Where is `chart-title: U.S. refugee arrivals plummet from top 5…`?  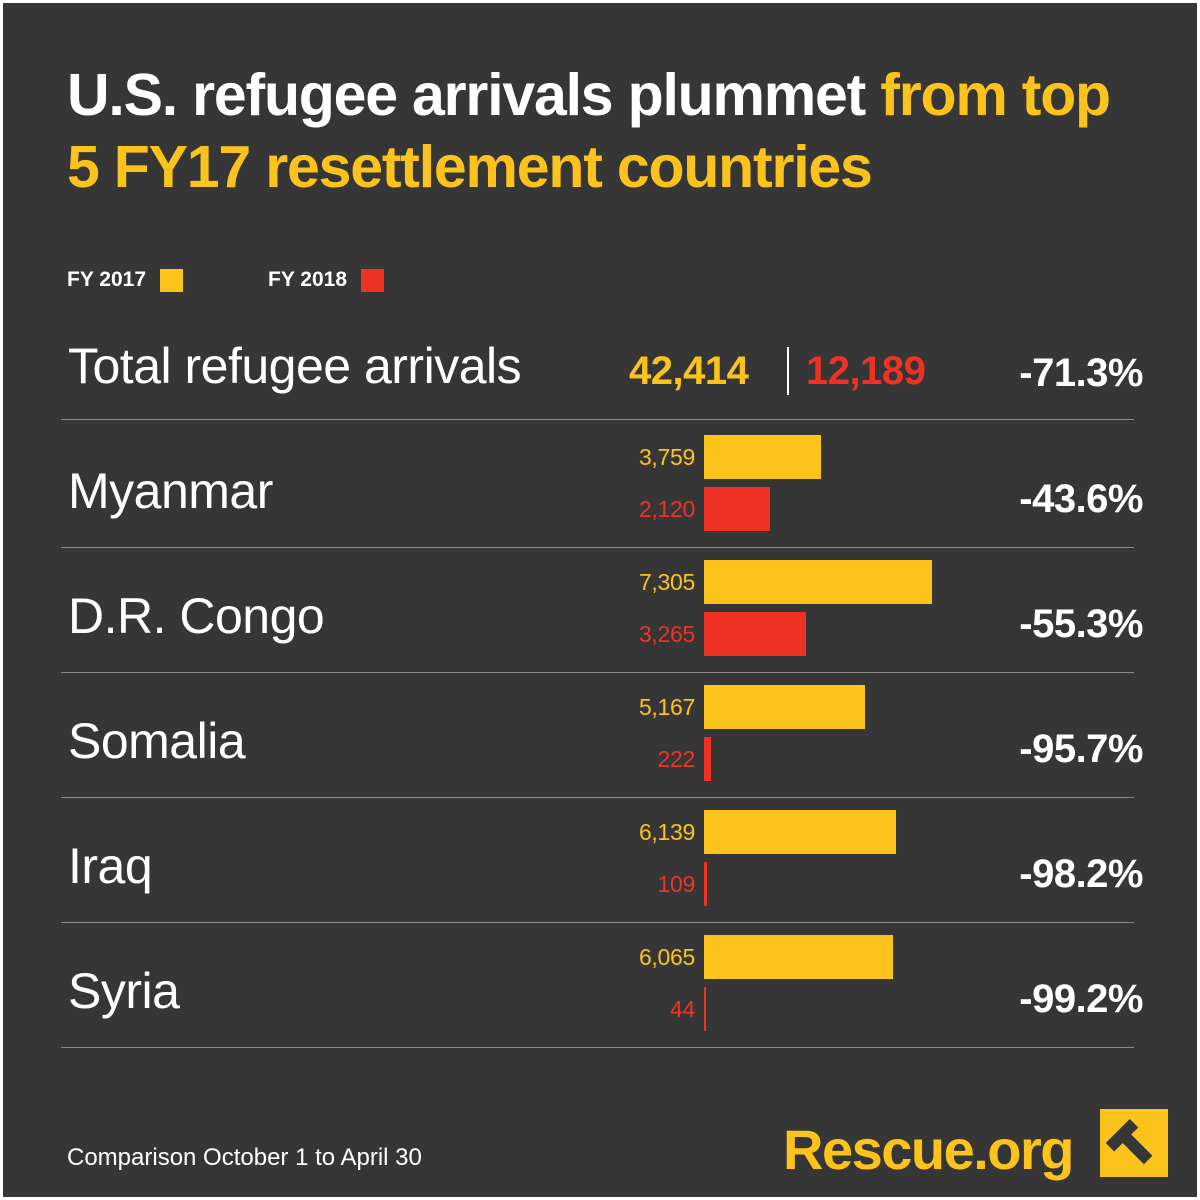
chart-title: U.S. refugee arrivals plummet from top 5… is located at coordinates (607, 131).